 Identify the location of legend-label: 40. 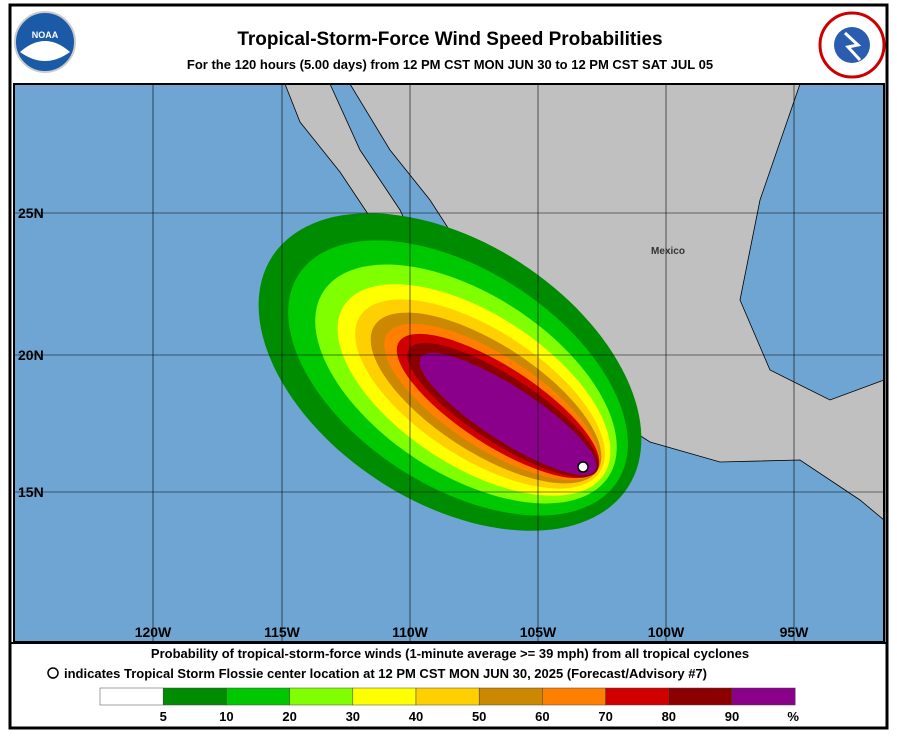
(416, 716).